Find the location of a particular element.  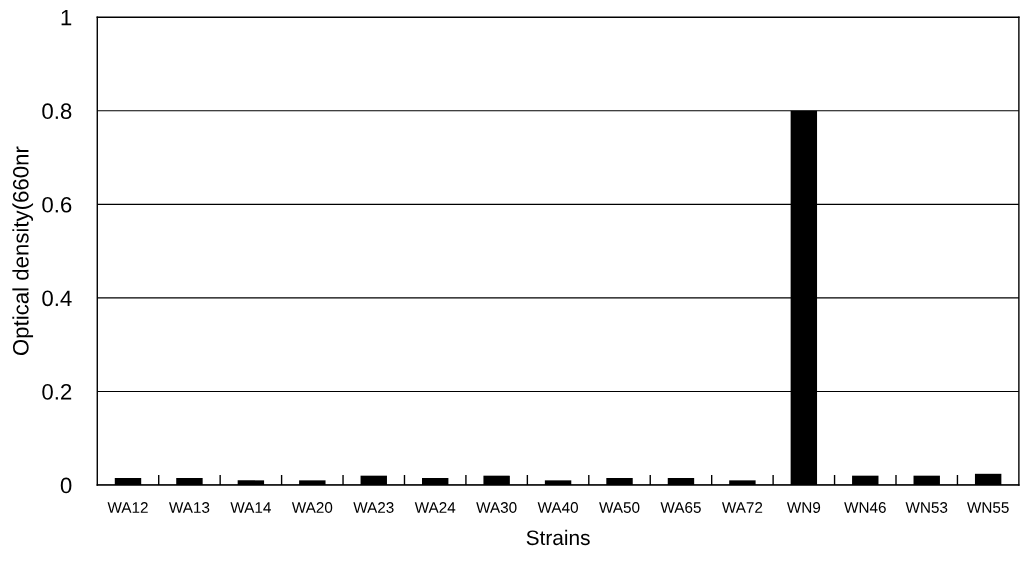

x-tick-label: WA23 is located at coordinates (373, 507).